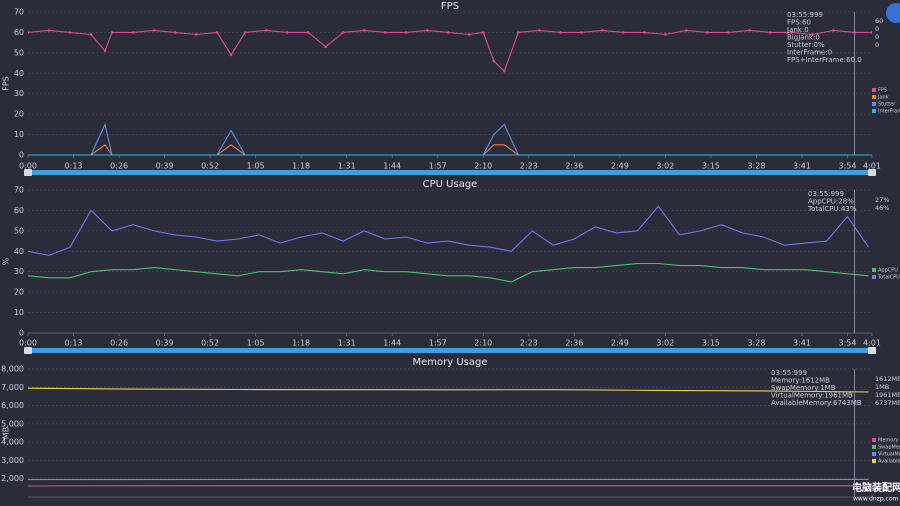 The height and width of the screenshot is (506, 900). Describe the element at coordinates (816, 403) in the screenshot. I see `tooltip-text: AvailableMemory:6743MB` at that location.